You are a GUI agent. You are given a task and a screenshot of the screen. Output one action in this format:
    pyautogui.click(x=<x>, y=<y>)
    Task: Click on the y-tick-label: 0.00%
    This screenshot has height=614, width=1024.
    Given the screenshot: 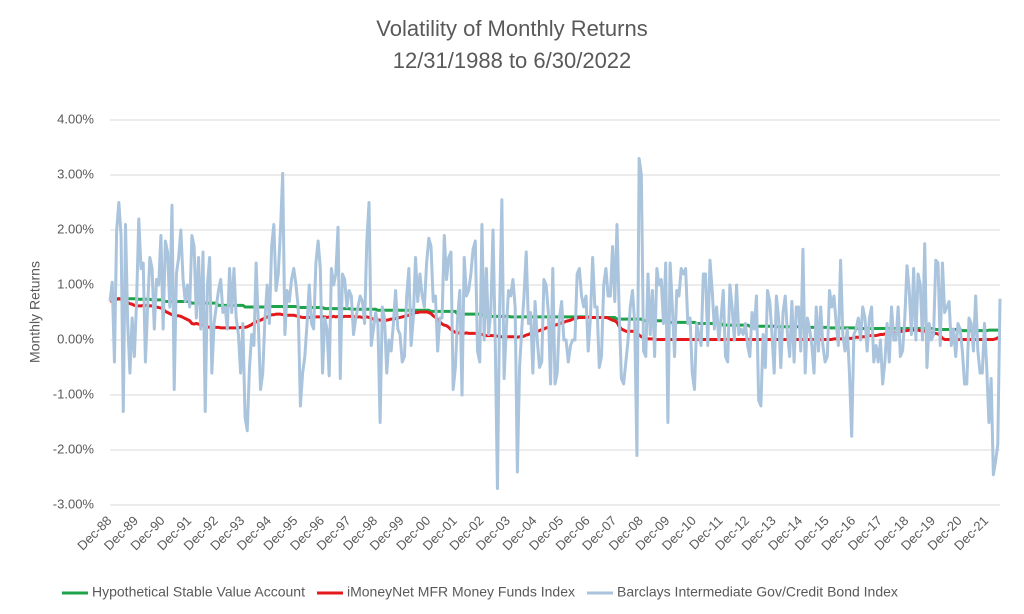 What is the action you would take?
    pyautogui.click(x=75, y=338)
    